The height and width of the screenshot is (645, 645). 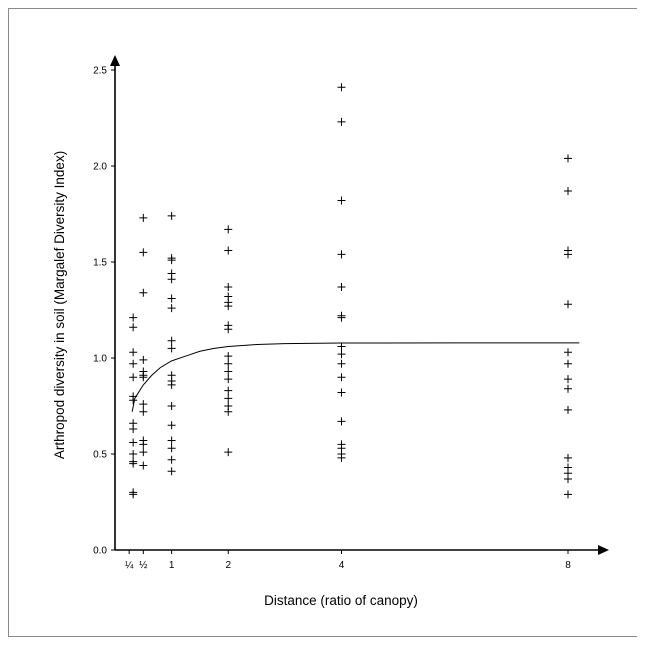 I want to click on y-ticks: 0.0 0.5 1.0 1.5 2.0 2.5, so click(x=104, y=311).